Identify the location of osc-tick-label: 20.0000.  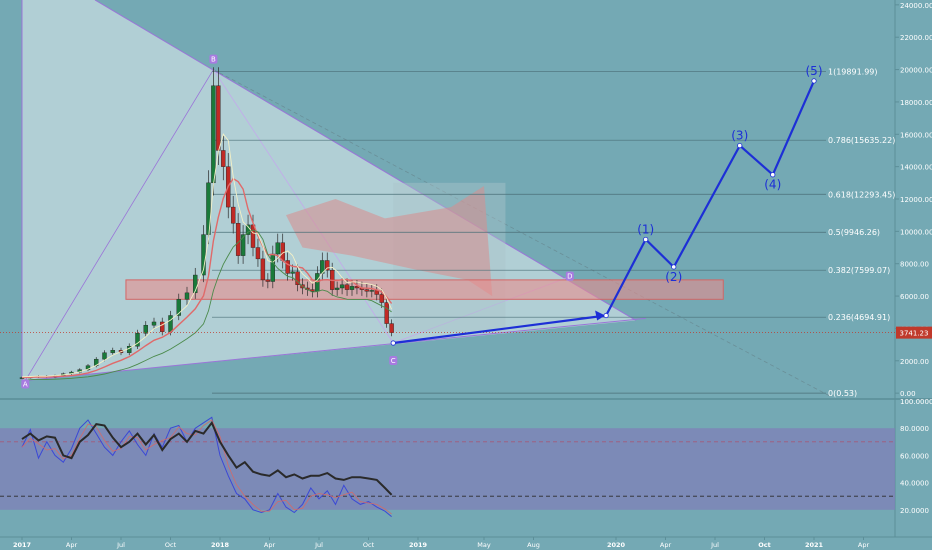
(914, 511).